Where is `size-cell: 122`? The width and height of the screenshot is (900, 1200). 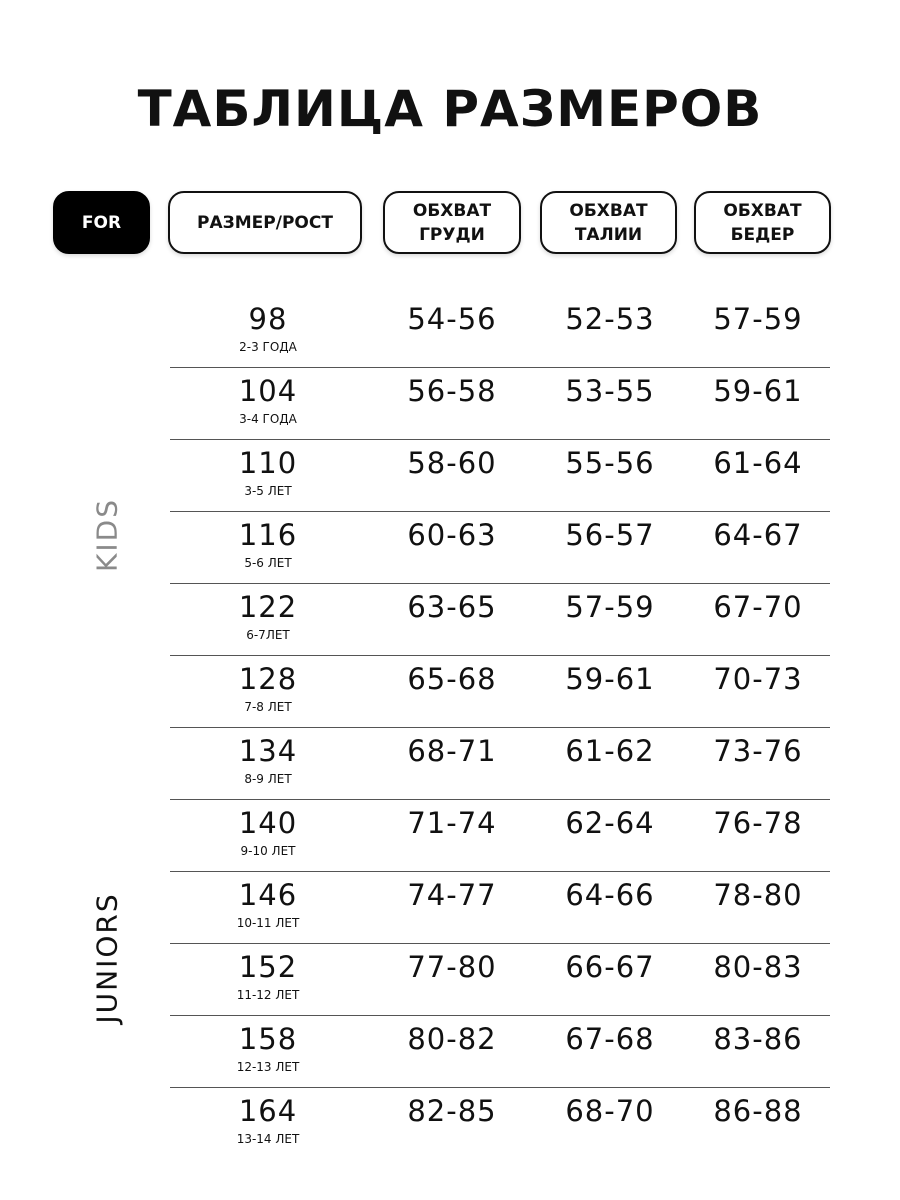
size-cell: 122 is located at coordinates (268, 607).